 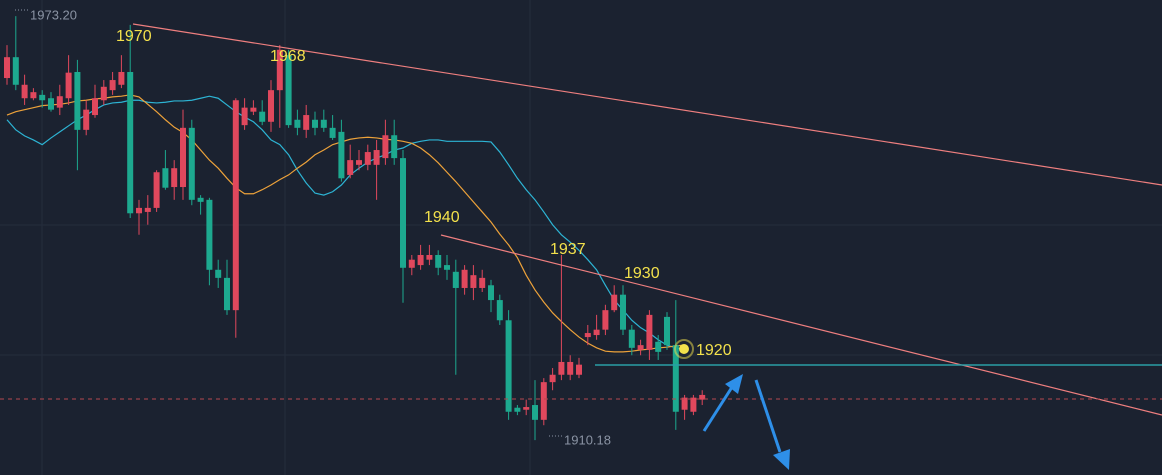 I want to click on annotation: 1937, so click(x=568, y=249).